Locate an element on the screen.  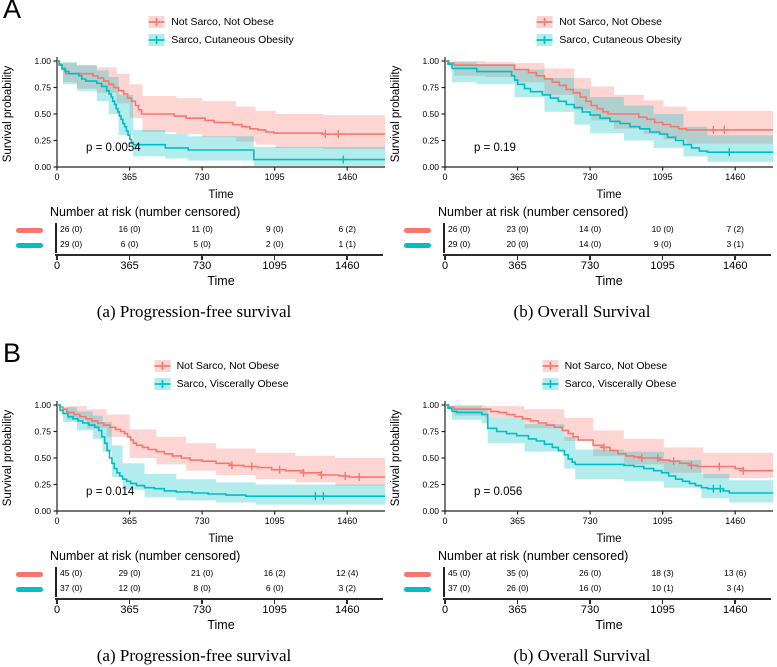
risk-cell: 3 (1) is located at coordinates (735, 244).